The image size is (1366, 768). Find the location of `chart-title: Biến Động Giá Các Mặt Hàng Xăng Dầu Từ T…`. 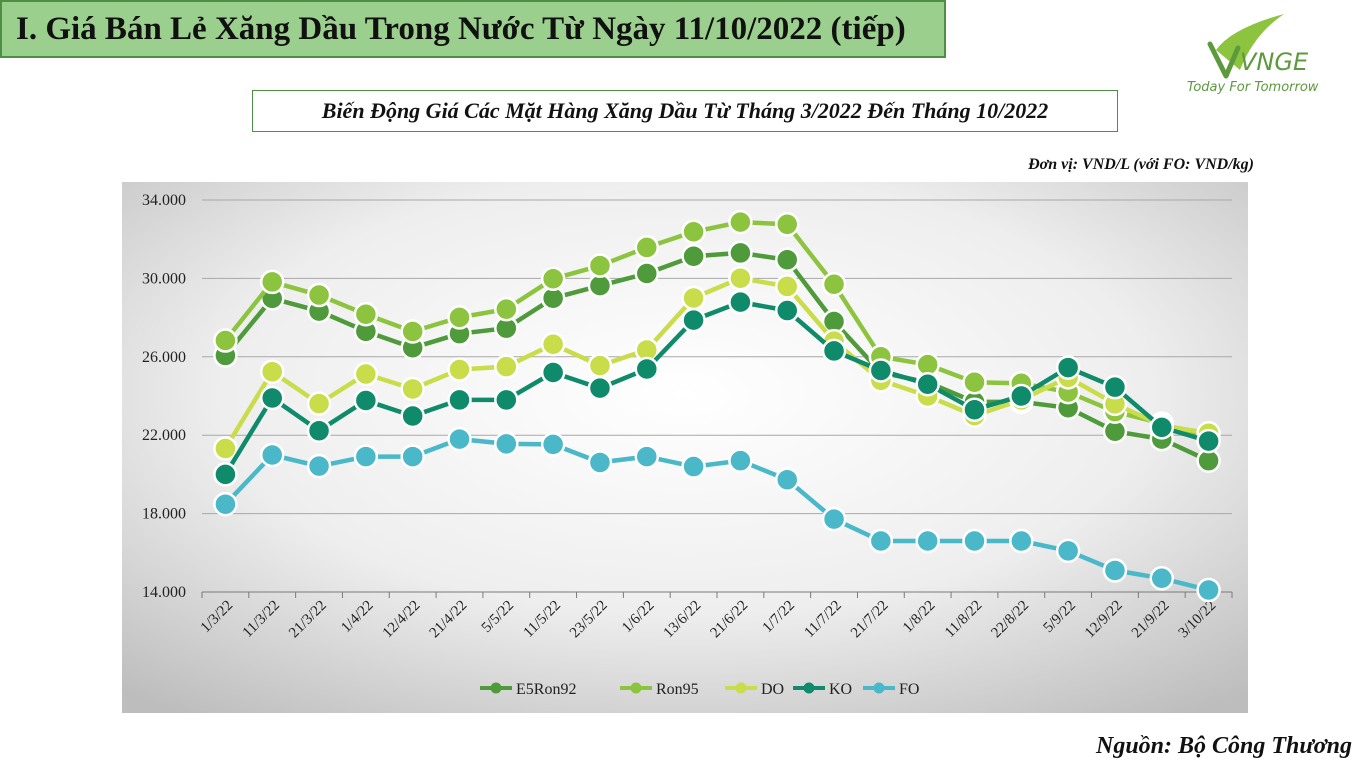

chart-title: Biến Động Giá Các Mặt Hàng Xăng Dầu Từ T… is located at coordinates (685, 111).